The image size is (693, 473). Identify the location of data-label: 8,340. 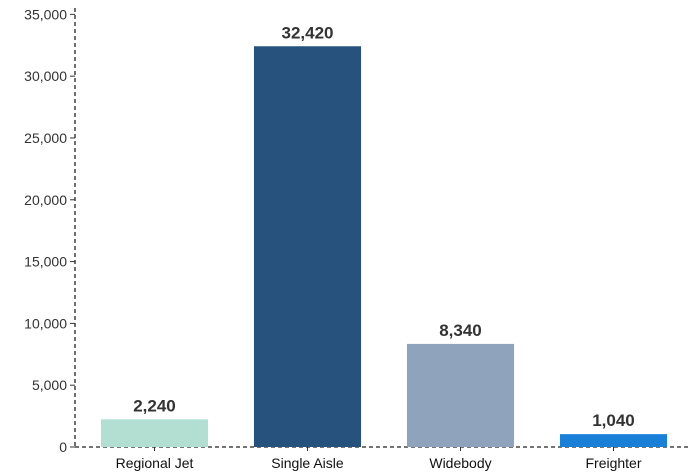
(460, 330).